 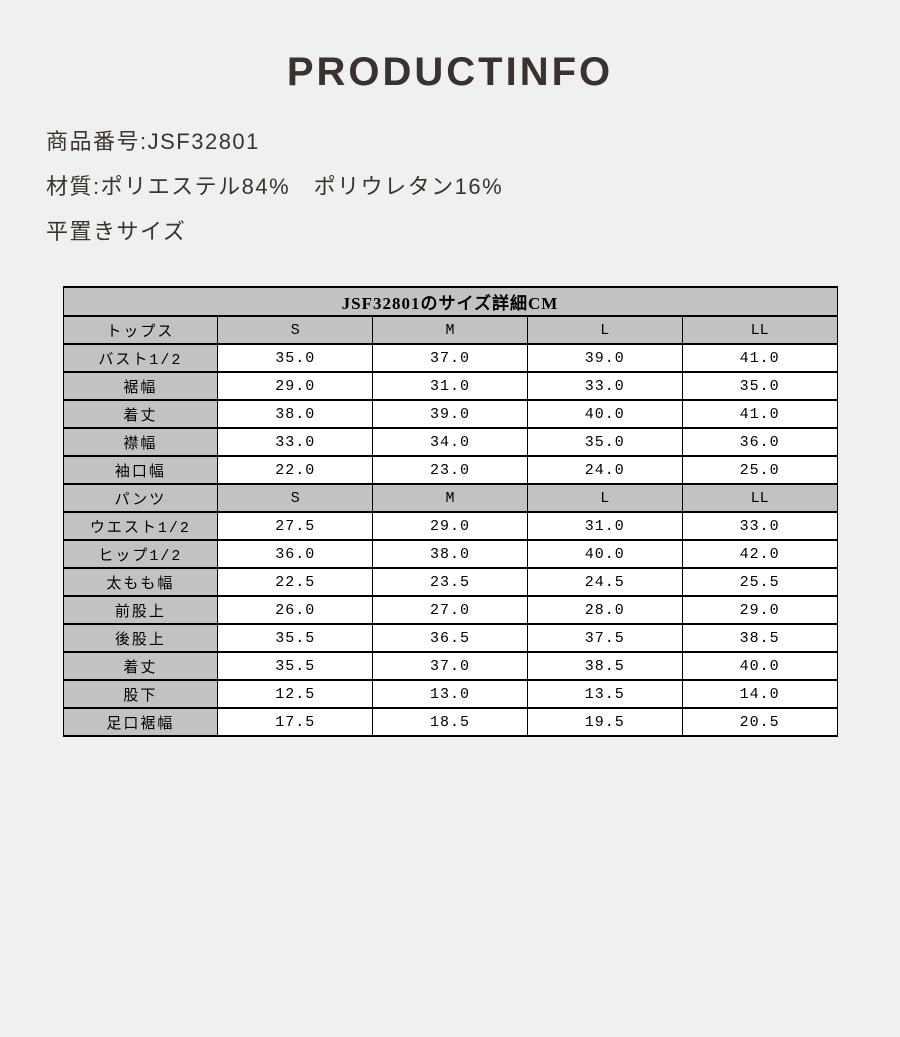 I want to click on measurement-label-cell: ウエスト1/2, so click(x=140, y=526).